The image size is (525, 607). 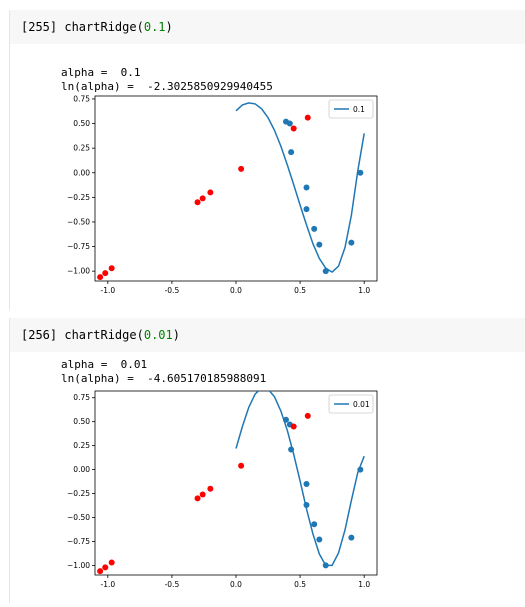 I want to click on x-tick-label: -0.5, so click(x=172, y=584).